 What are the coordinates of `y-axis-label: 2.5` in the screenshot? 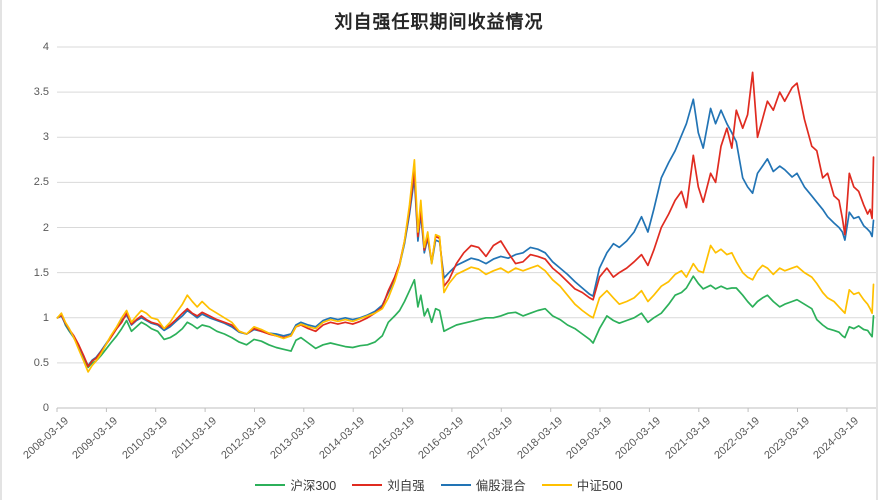 It's located at (41, 182).